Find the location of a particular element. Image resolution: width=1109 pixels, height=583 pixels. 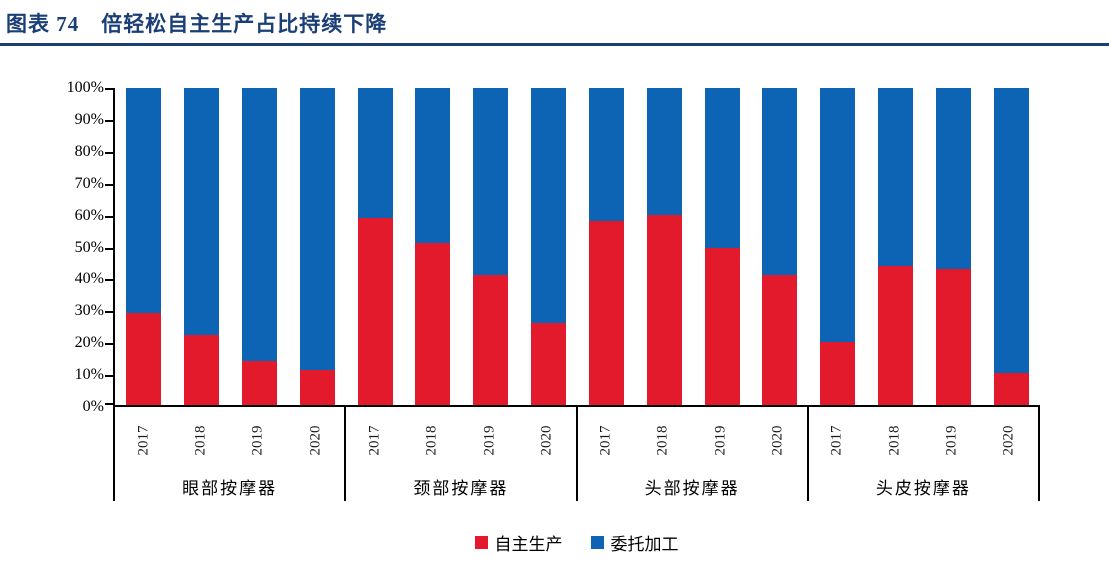

bar-颈部按摩器-2018 is located at coordinates (433, 246).